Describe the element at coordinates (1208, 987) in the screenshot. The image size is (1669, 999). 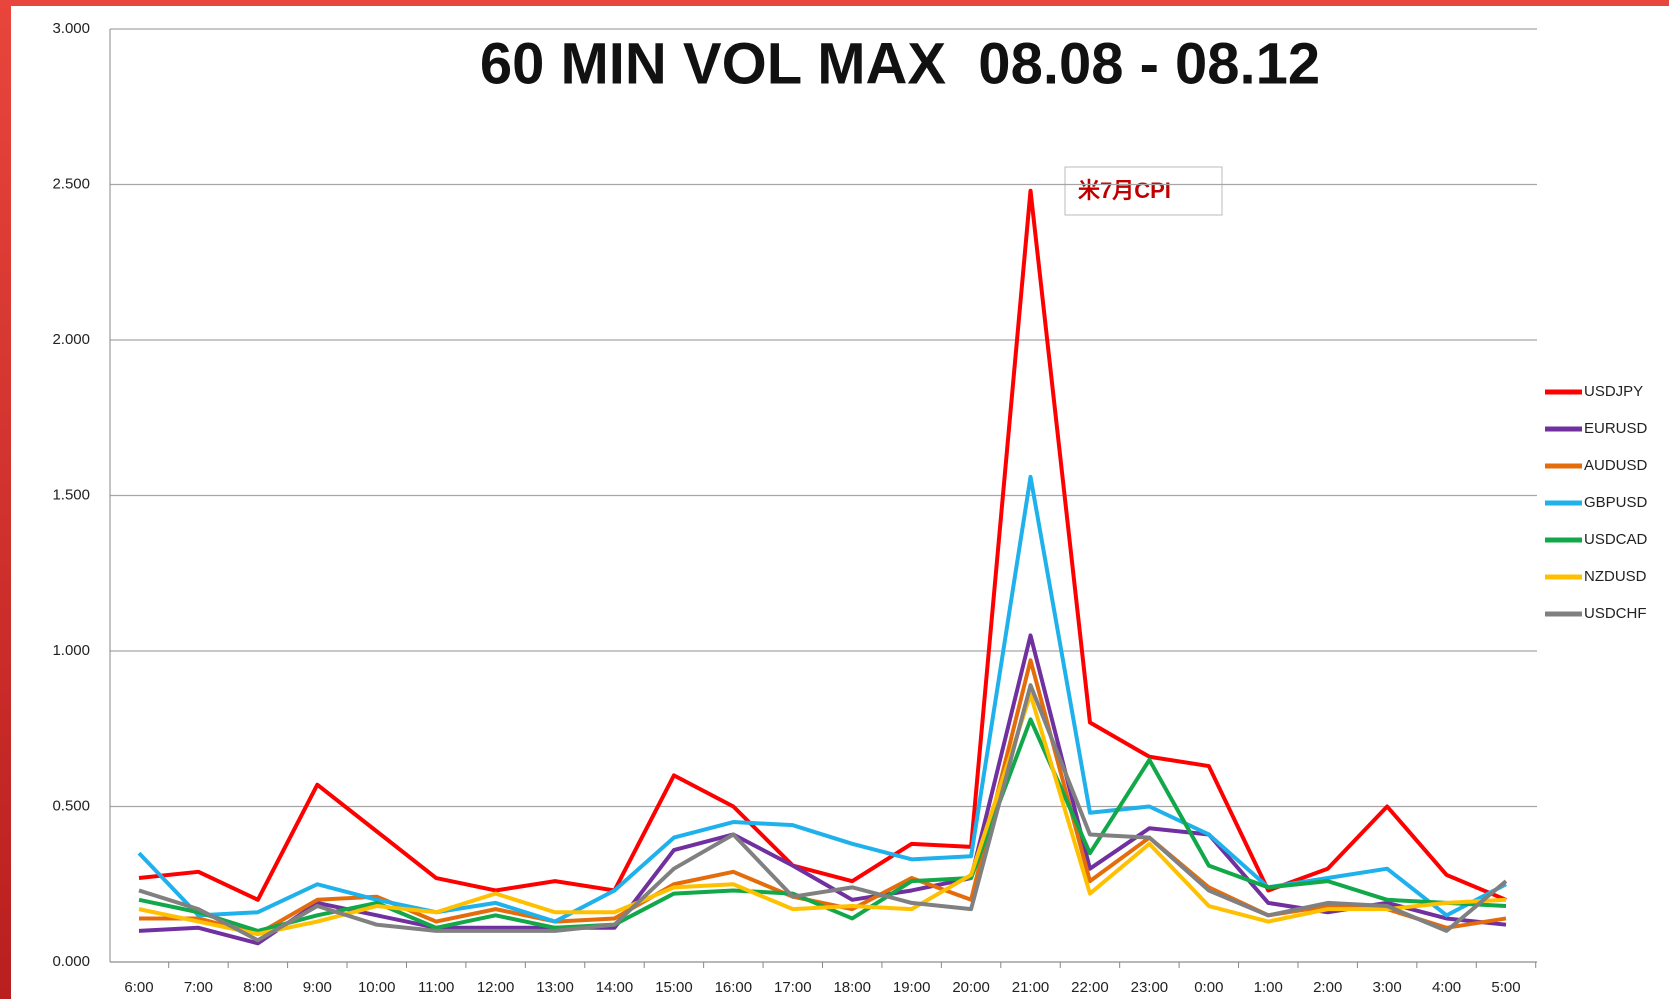
I see `x-tick-label: 0:00` at that location.